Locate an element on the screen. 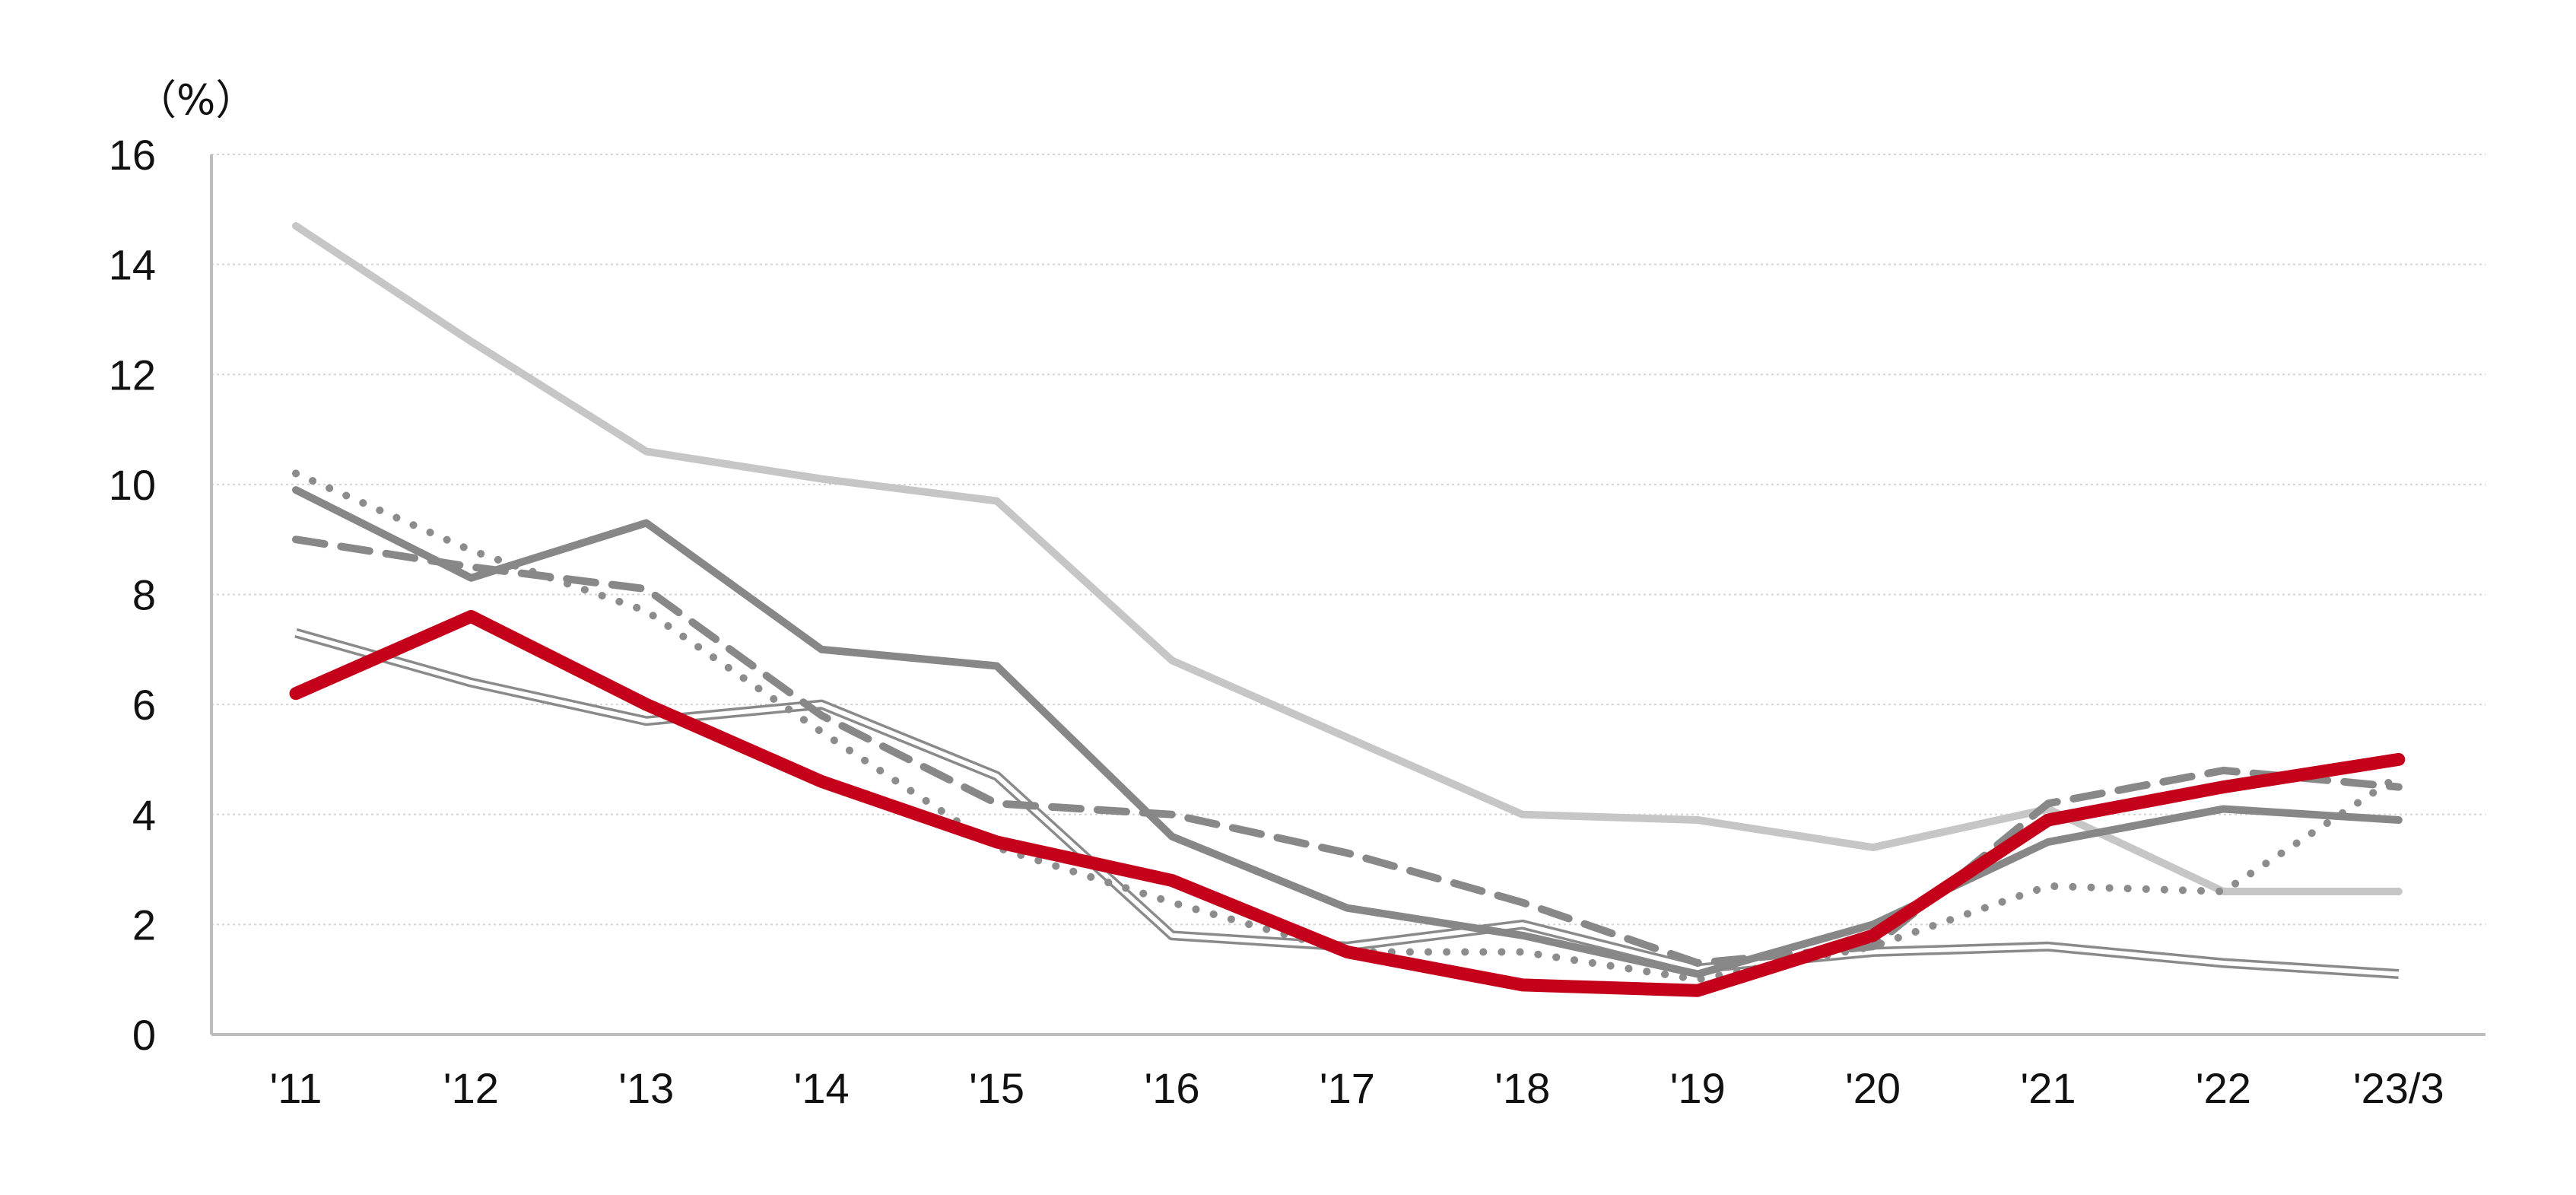 The width and height of the screenshot is (2576, 1195). y-tick-label: 8 is located at coordinates (144, 595).